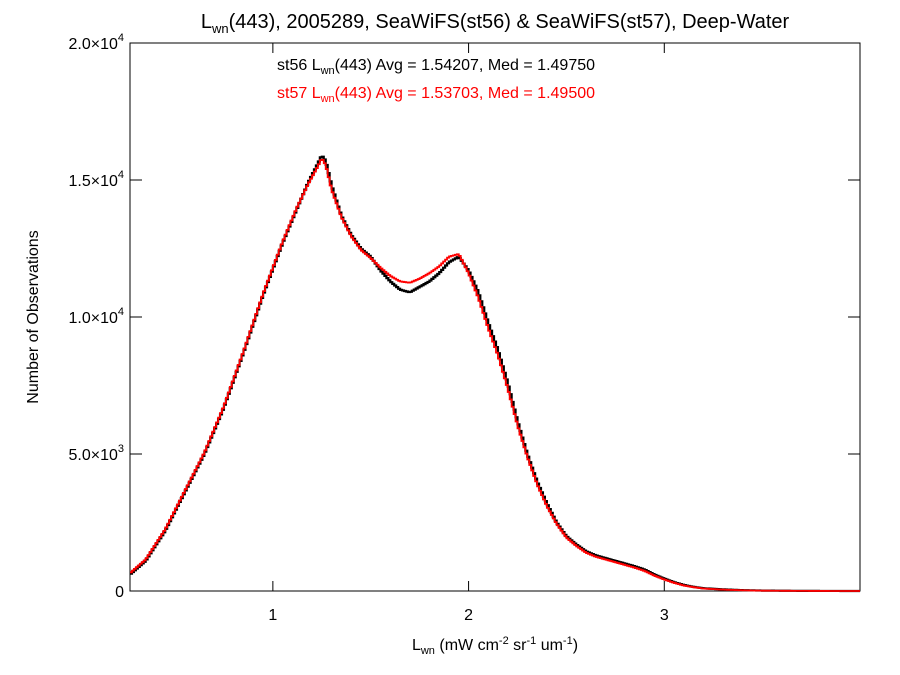  What do you see at coordinates (96, 42) in the screenshot?
I see `y-tick-label-4: 2.0×10⁴` at bounding box center [96, 42].